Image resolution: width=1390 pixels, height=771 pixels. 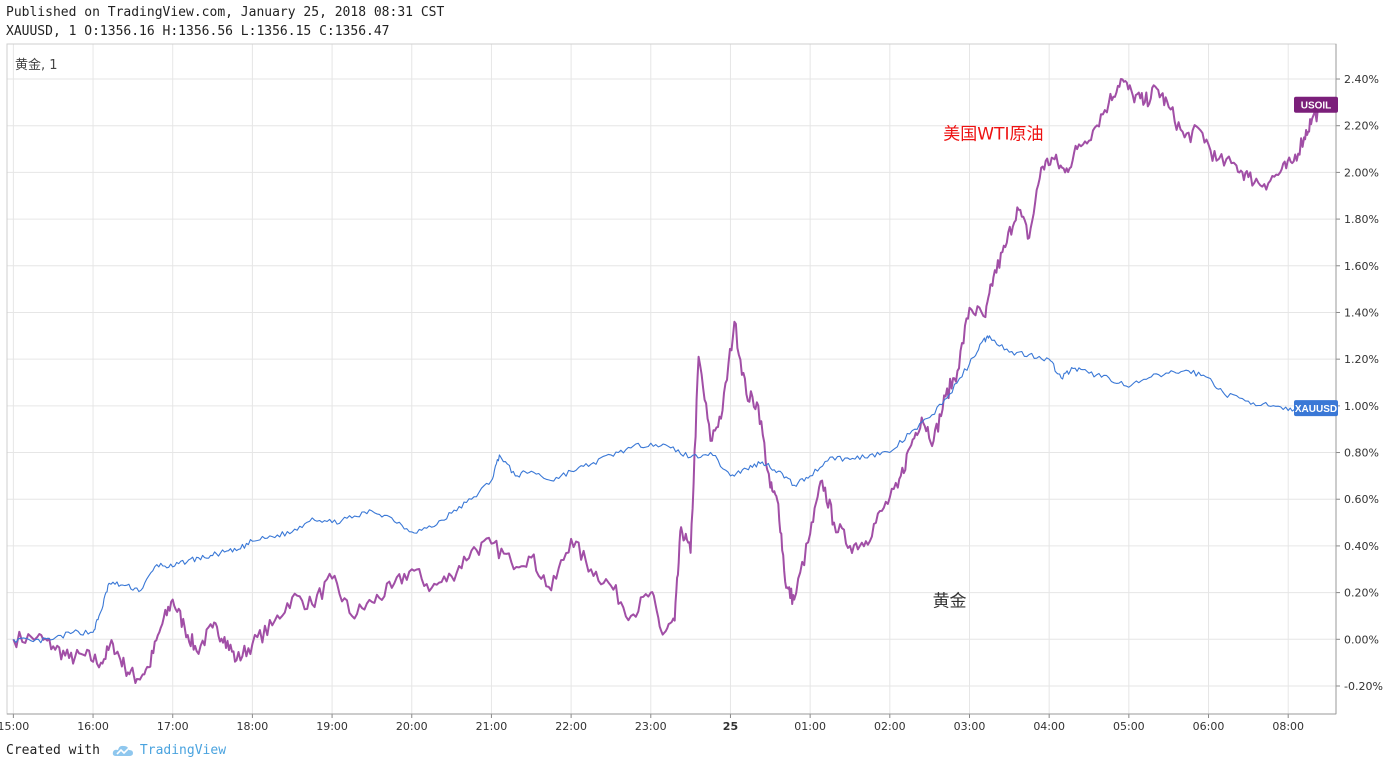 I want to click on x-tick-label: 20:00, so click(x=412, y=726).